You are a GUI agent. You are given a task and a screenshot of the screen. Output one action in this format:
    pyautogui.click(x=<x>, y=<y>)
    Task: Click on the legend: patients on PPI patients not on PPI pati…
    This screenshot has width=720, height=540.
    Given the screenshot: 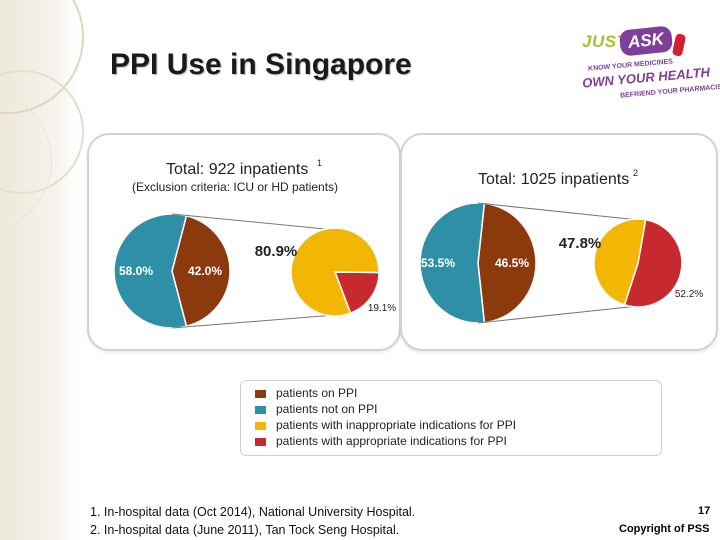 What is the action you would take?
    pyautogui.click(x=451, y=418)
    